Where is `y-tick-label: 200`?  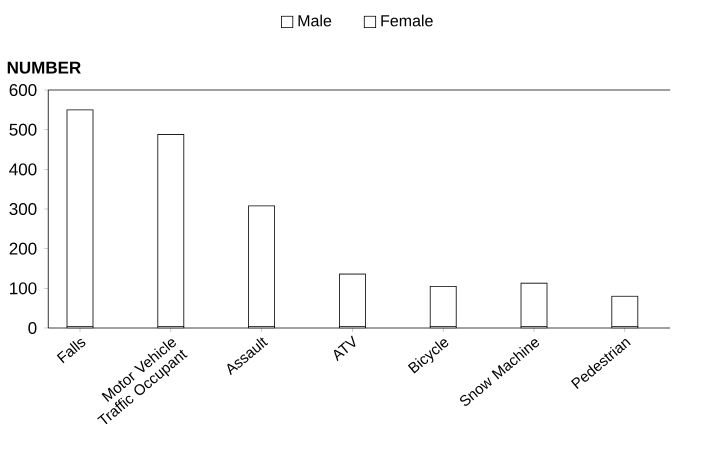 y-tick-label: 200 is located at coordinates (23, 248).